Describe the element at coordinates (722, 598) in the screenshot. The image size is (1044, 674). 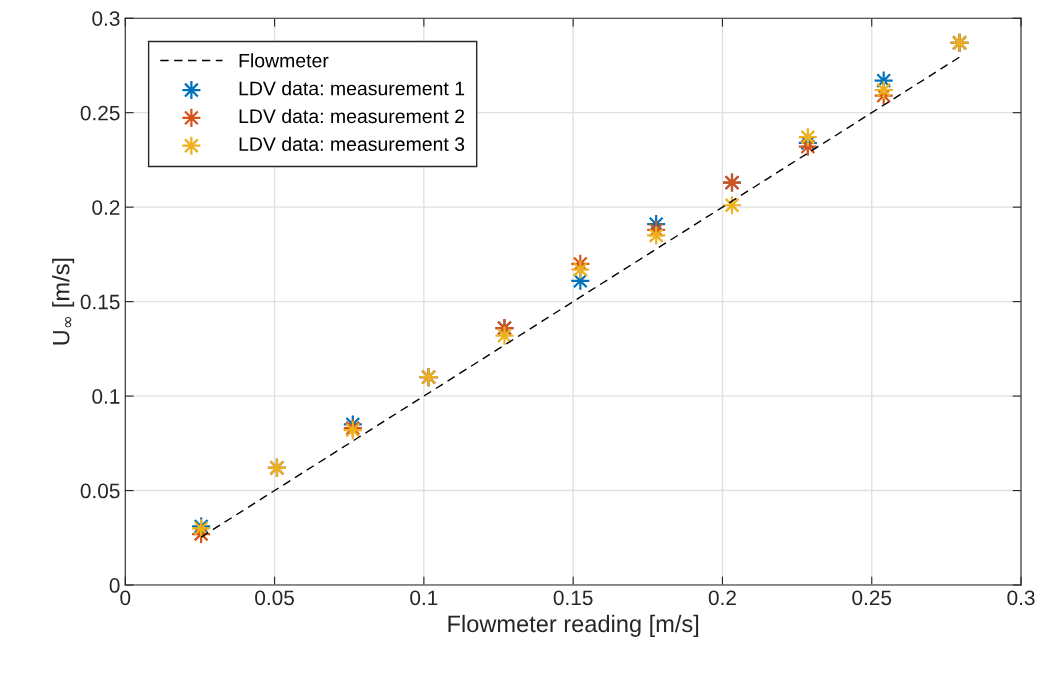
I see `x-tick-label: 0.2` at that location.